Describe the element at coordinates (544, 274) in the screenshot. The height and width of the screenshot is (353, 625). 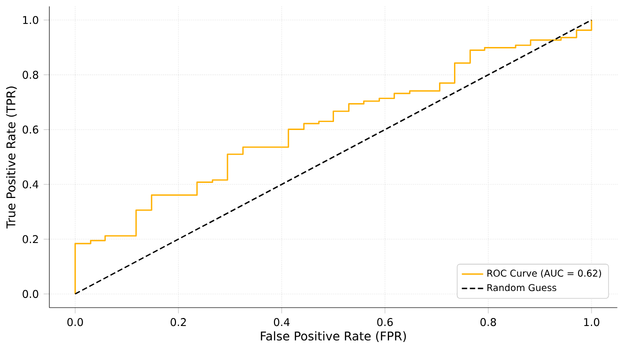
I see `legend-label: ROC Curve (AUC = 0.62)` at that location.